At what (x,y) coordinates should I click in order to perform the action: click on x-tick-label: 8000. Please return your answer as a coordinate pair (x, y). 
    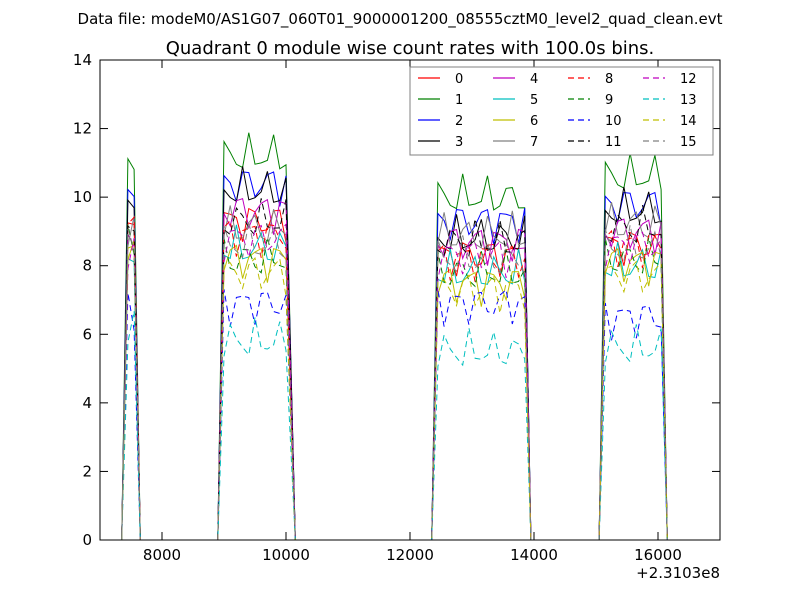
    Looking at the image, I should click on (162, 555).